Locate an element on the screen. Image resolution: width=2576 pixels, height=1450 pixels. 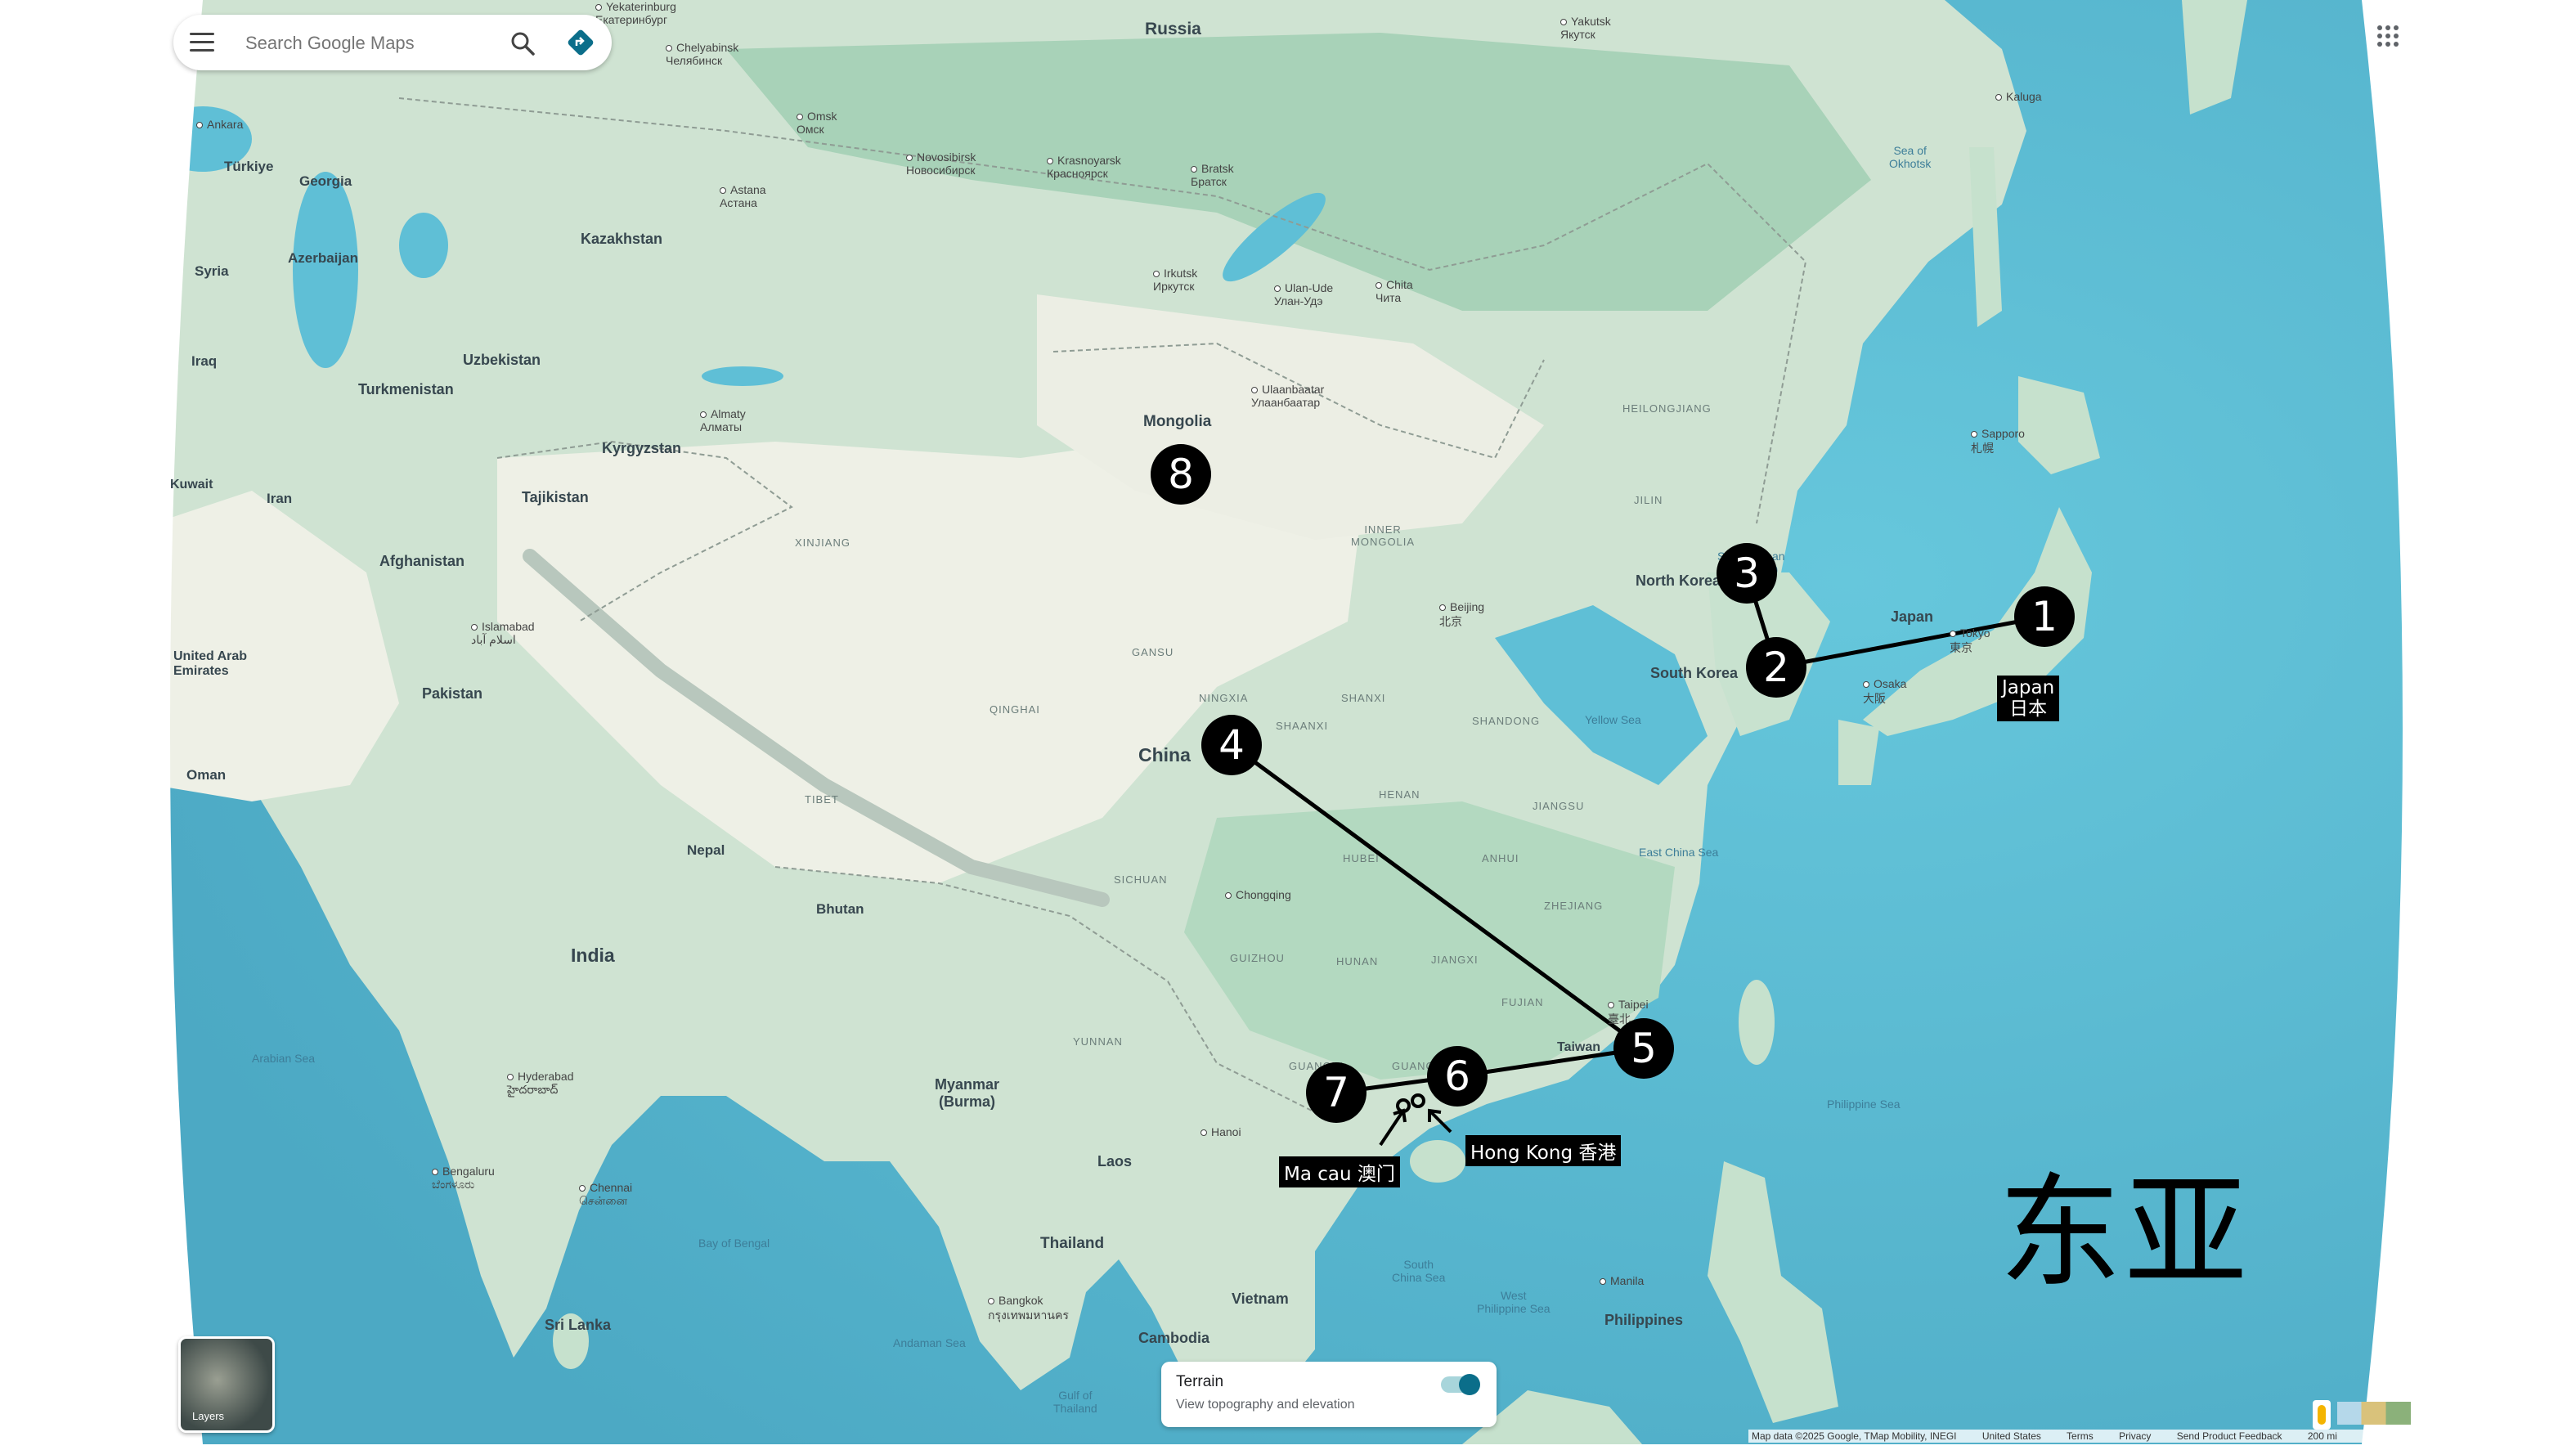
caspian-sea is located at coordinates (325, 270).